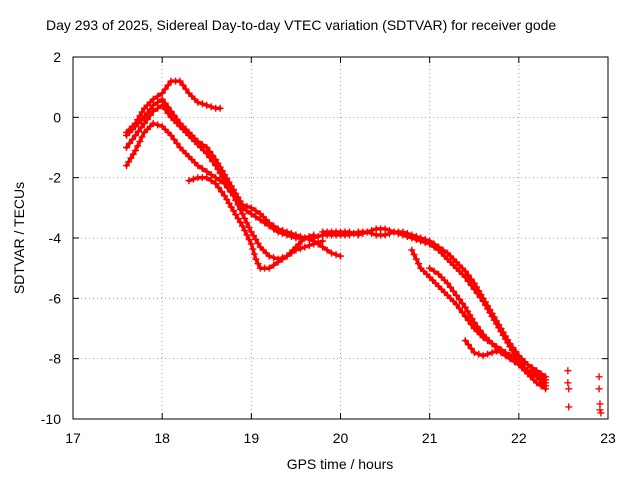 The image size is (640, 480). I want to click on y-tick-label: -10, so click(51, 419).